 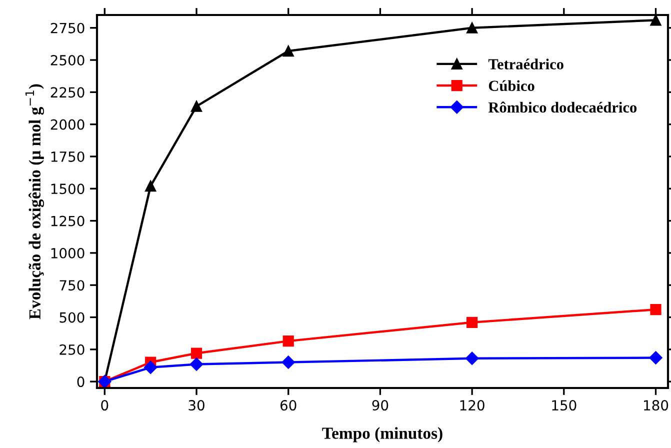 What do you see at coordinates (67, 28) in the screenshot?
I see `y-tick-label: 2750` at bounding box center [67, 28].